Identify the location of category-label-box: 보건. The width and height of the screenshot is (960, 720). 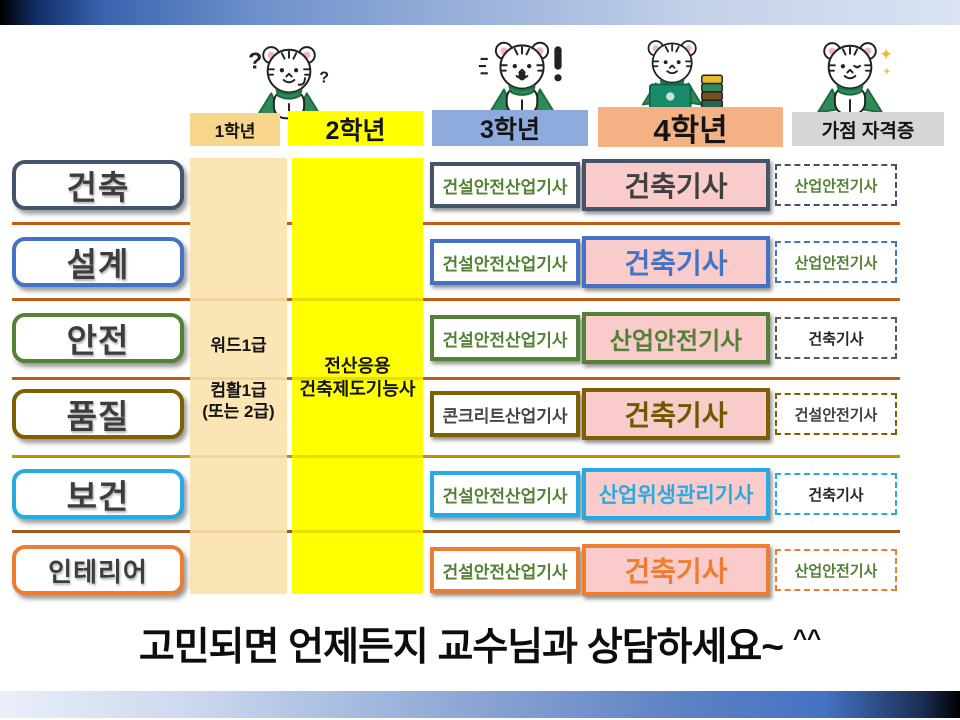
(98, 494).